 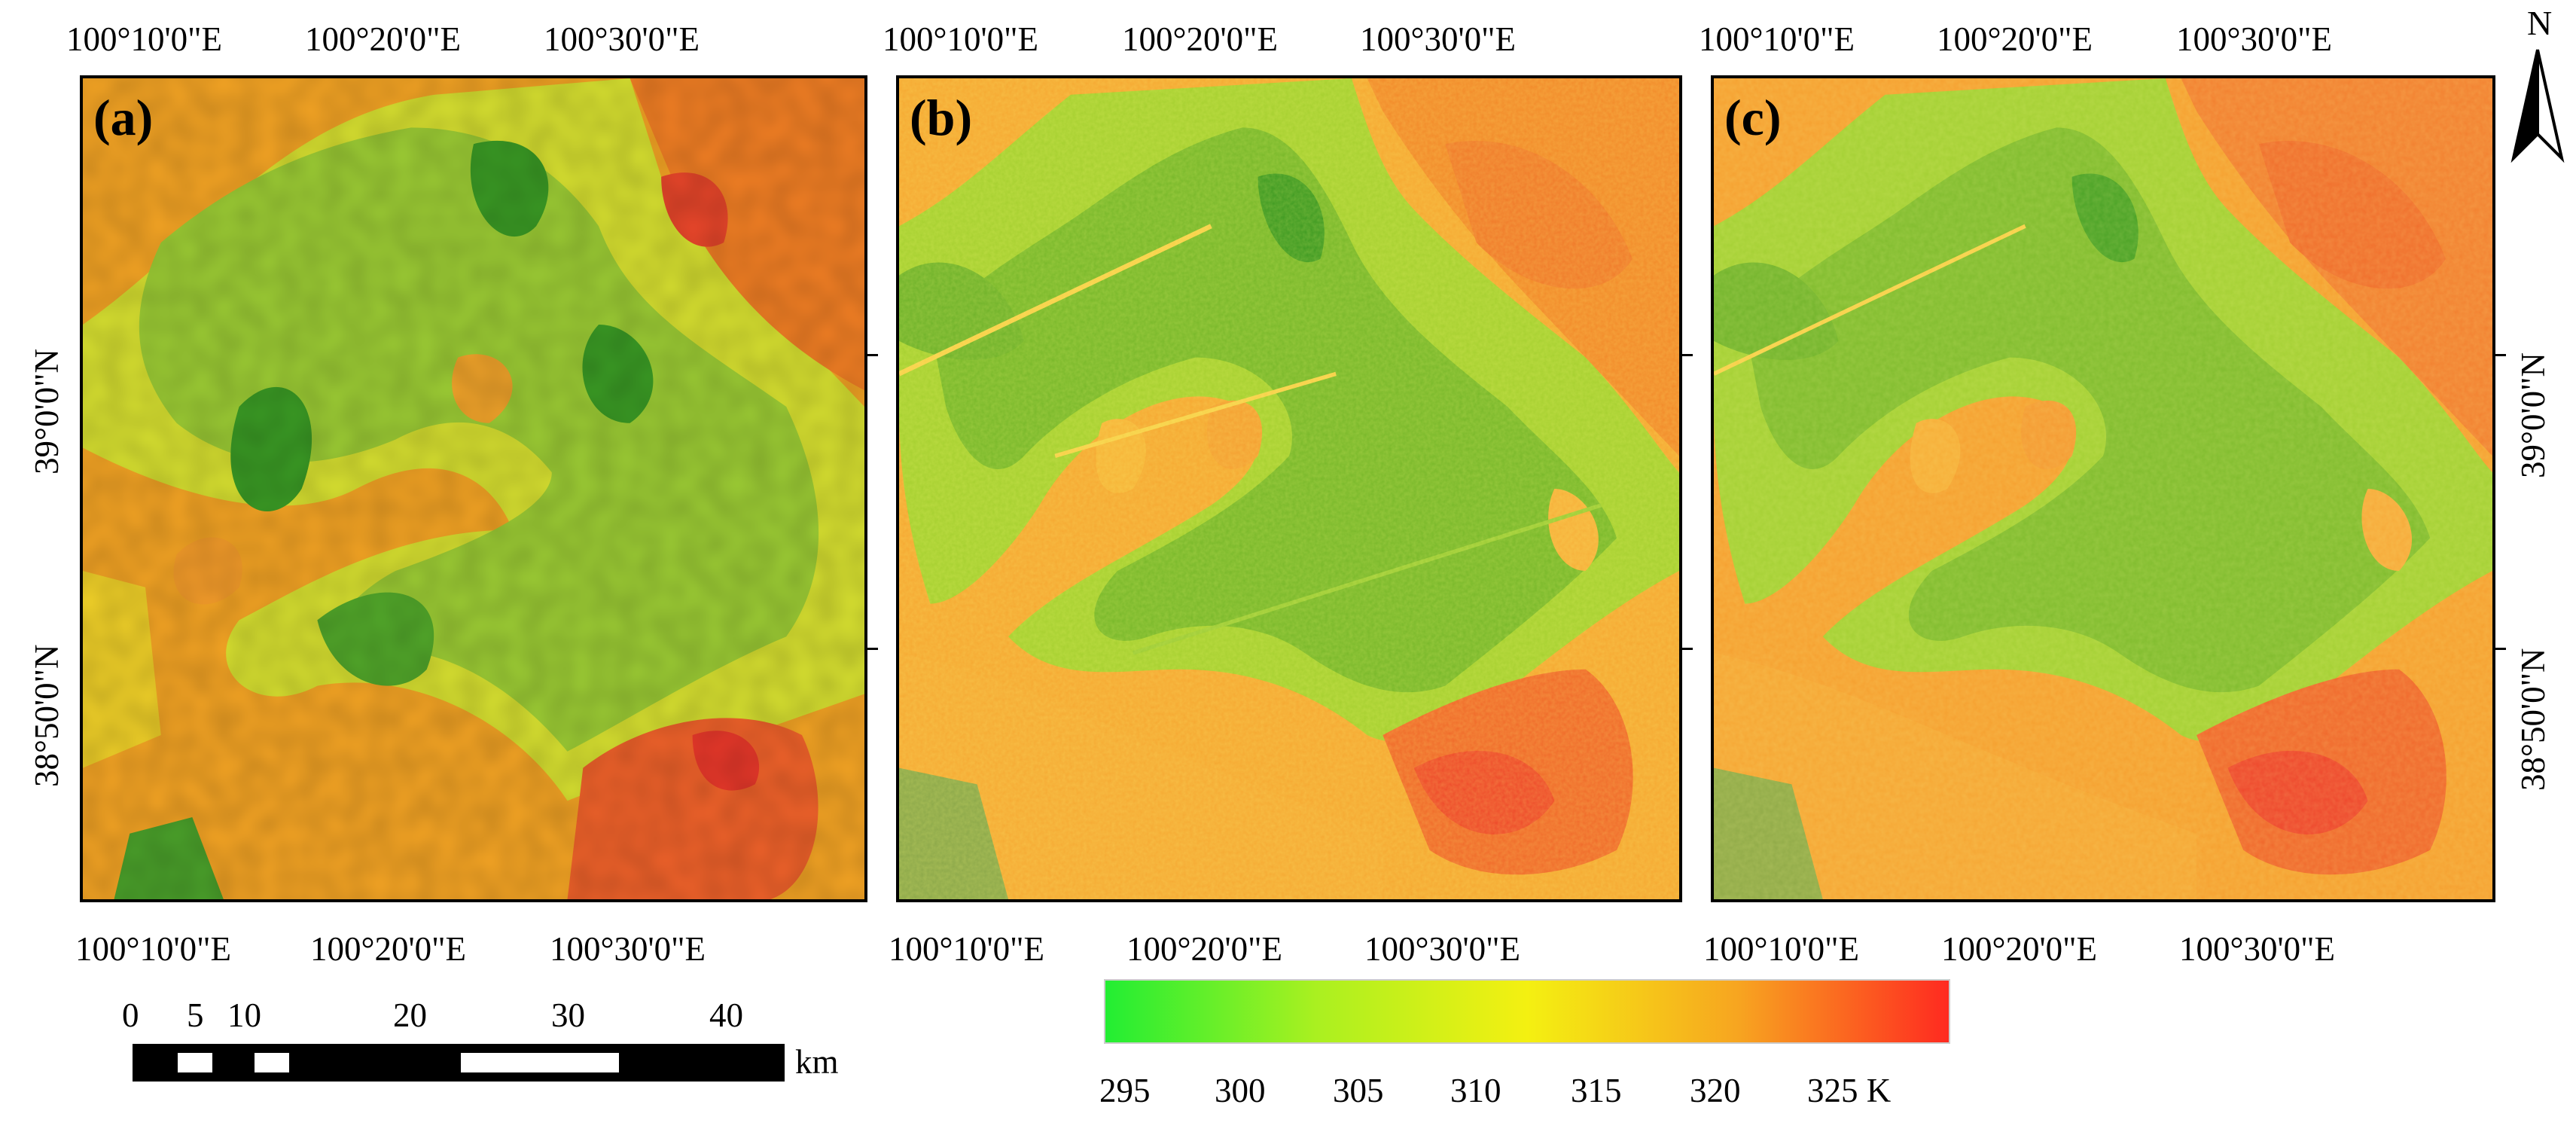 I want to click on top-lon-label-b1: 100°10'0"E, so click(x=960, y=39).